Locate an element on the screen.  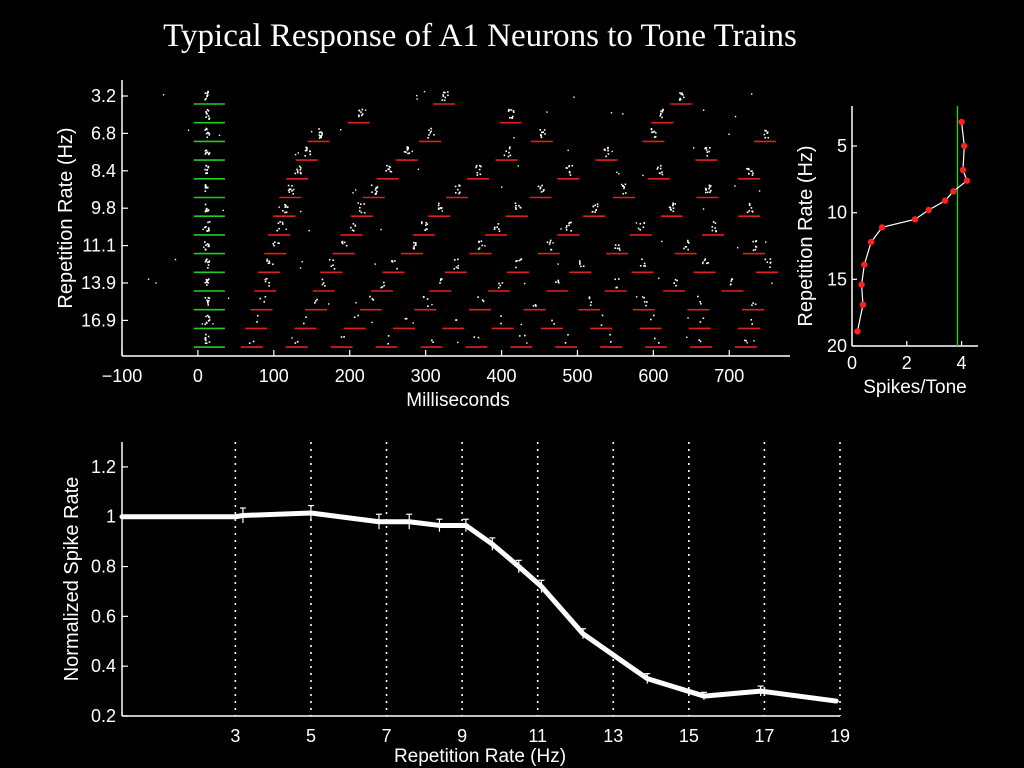
rate-x-tick-label: 11 is located at coordinates (537, 736).